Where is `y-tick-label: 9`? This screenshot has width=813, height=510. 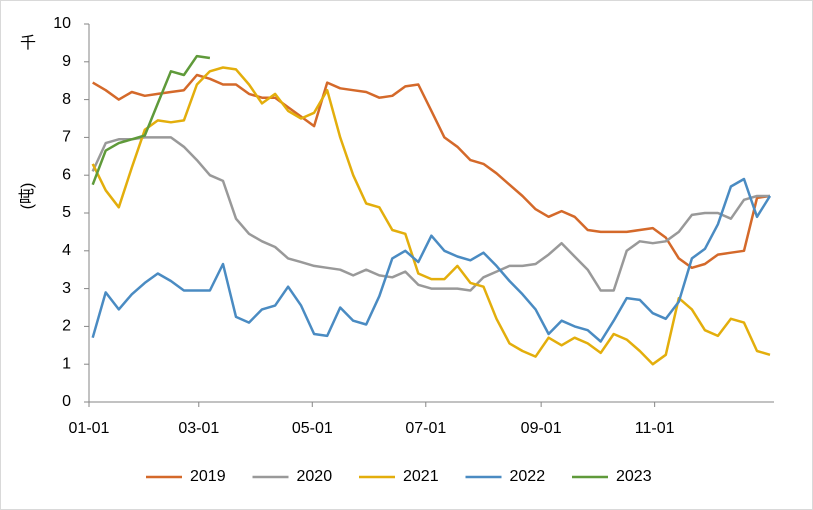
y-tick-label: 9 is located at coordinates (66, 61).